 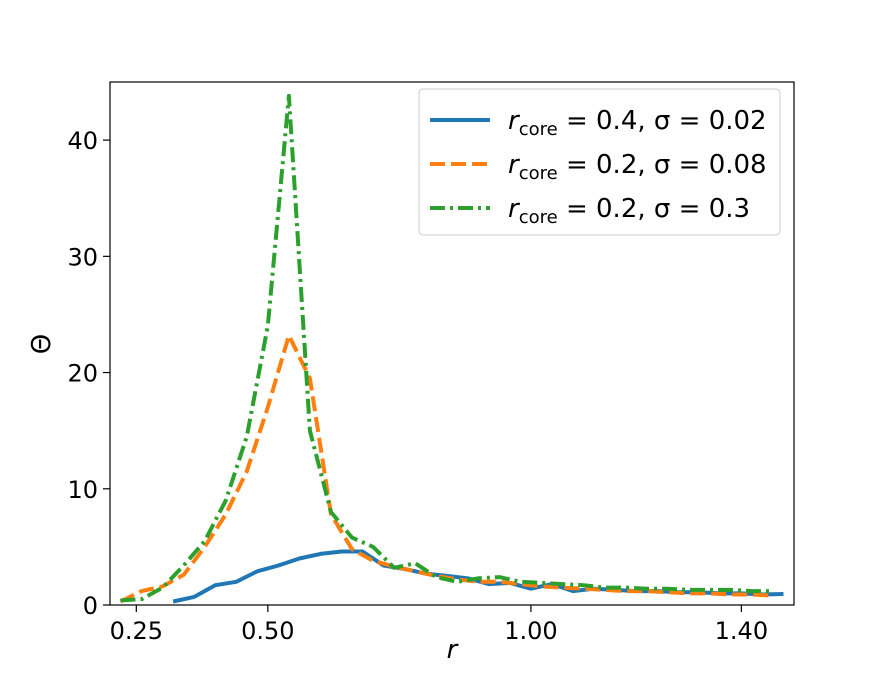 I want to click on x-tick-label: 0.50, so click(x=267, y=631).